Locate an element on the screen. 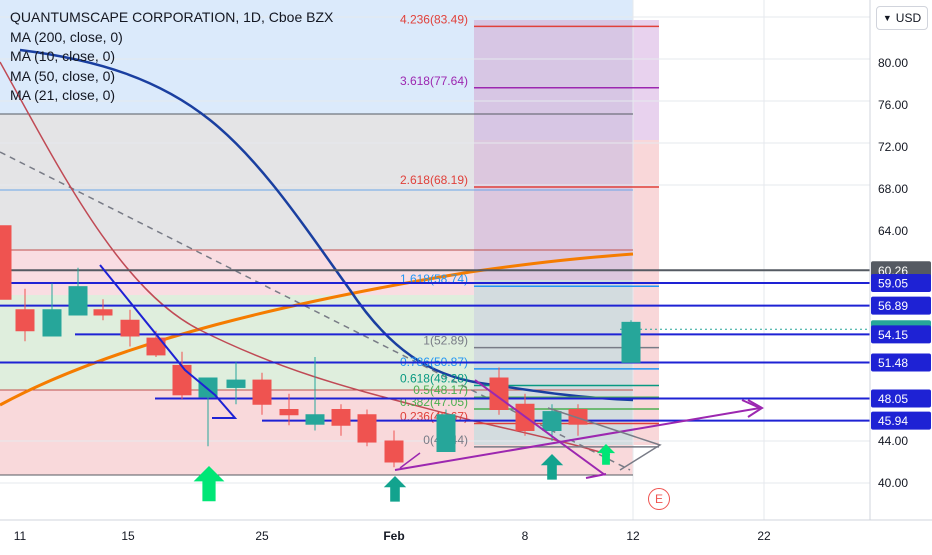  earnings-event-label: E is located at coordinates (658, 499).